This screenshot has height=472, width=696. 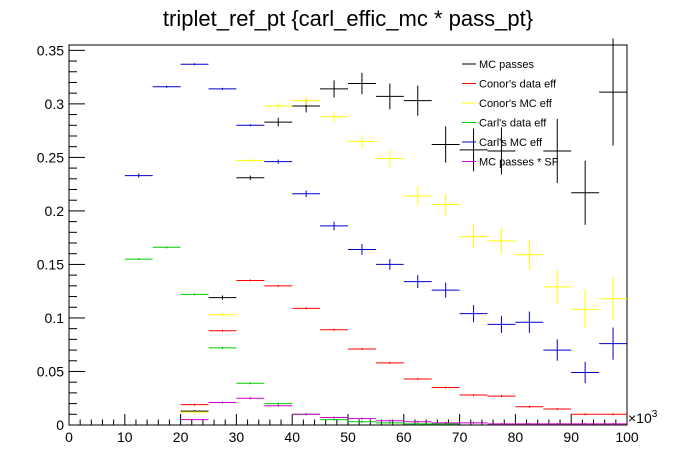 I want to click on y-tick-label: 0.05, so click(x=50, y=371).